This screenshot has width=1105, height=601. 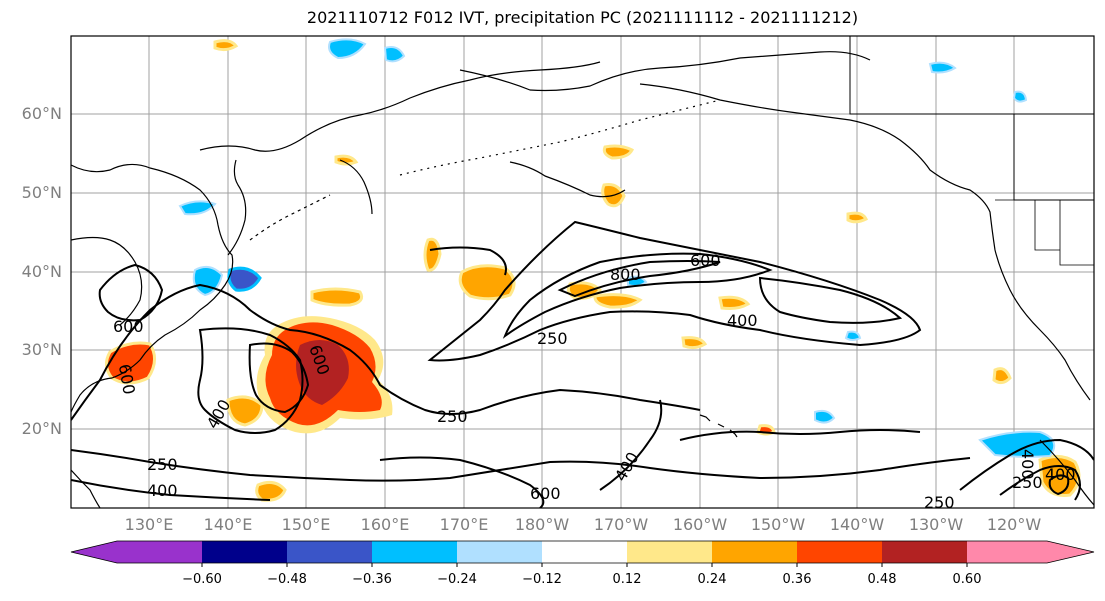 What do you see at coordinates (542, 579) in the screenshot?
I see `colorbar-tick: −0.12` at bounding box center [542, 579].